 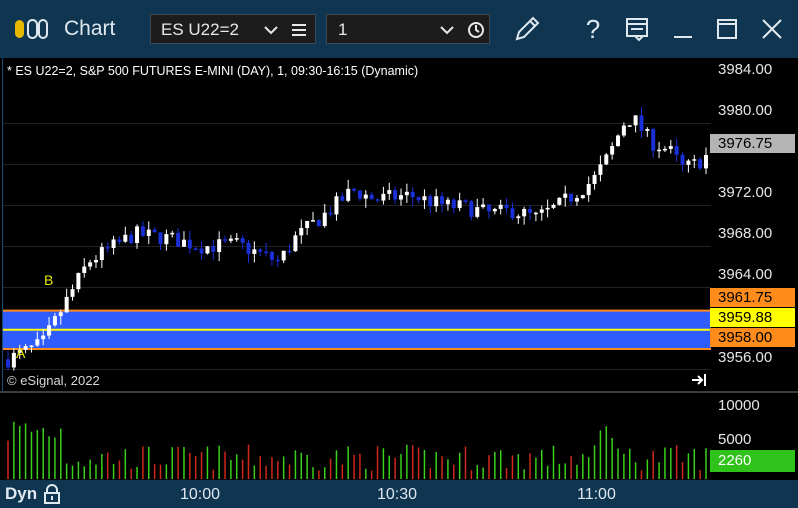 What do you see at coordinates (21, 493) in the screenshot?
I see `dynamic-mode-label: Dyn` at bounding box center [21, 493].